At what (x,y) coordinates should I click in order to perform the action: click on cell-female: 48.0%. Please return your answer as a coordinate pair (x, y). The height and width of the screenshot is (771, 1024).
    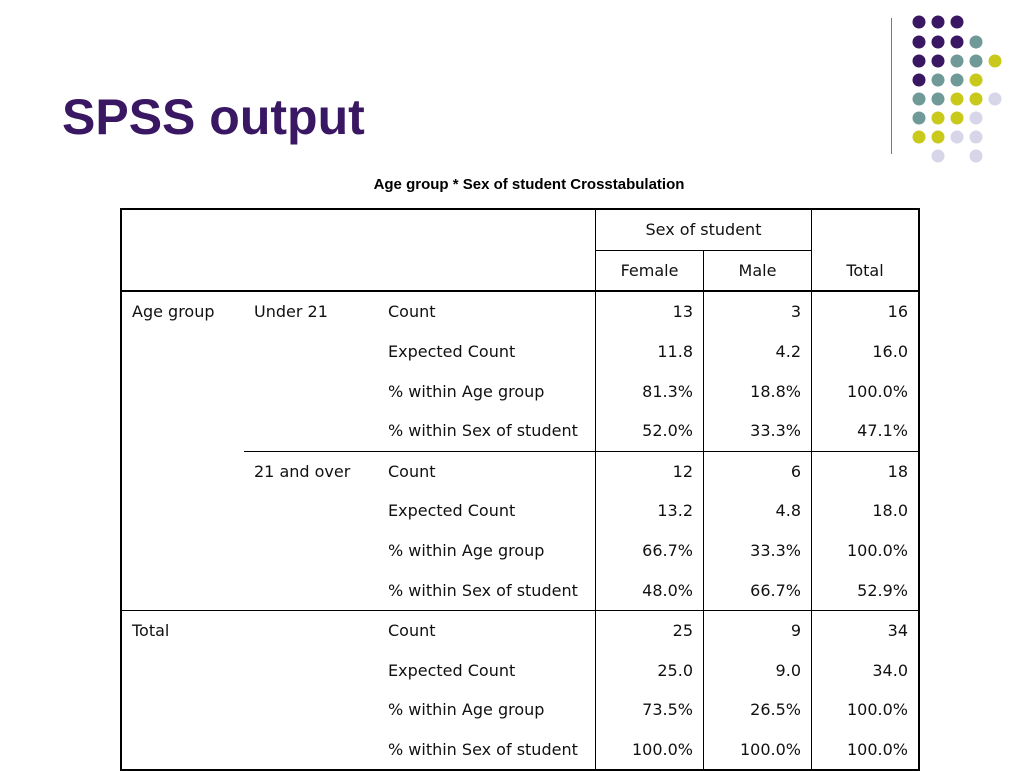
    Looking at the image, I should click on (649, 590).